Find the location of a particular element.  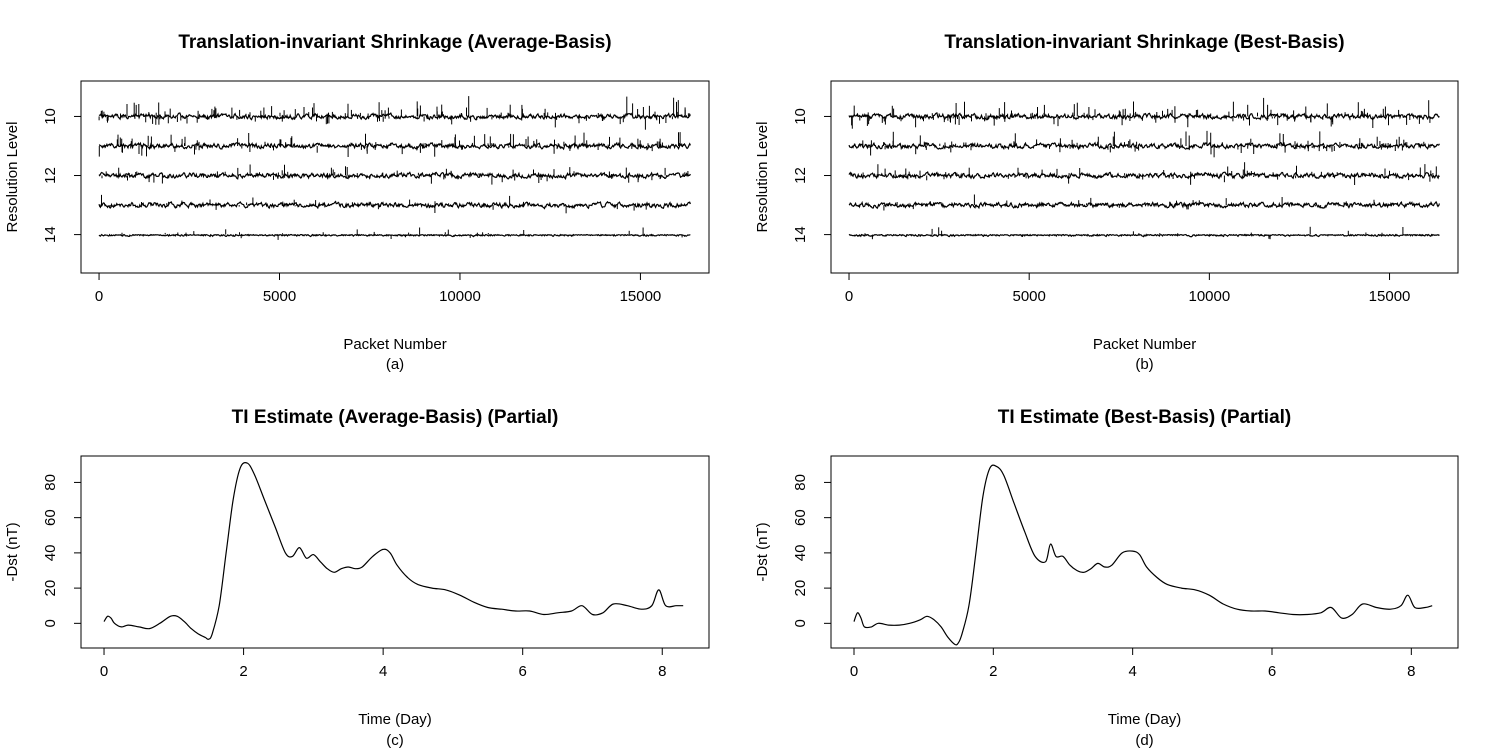

panel-label: (d) is located at coordinates (1144, 740).